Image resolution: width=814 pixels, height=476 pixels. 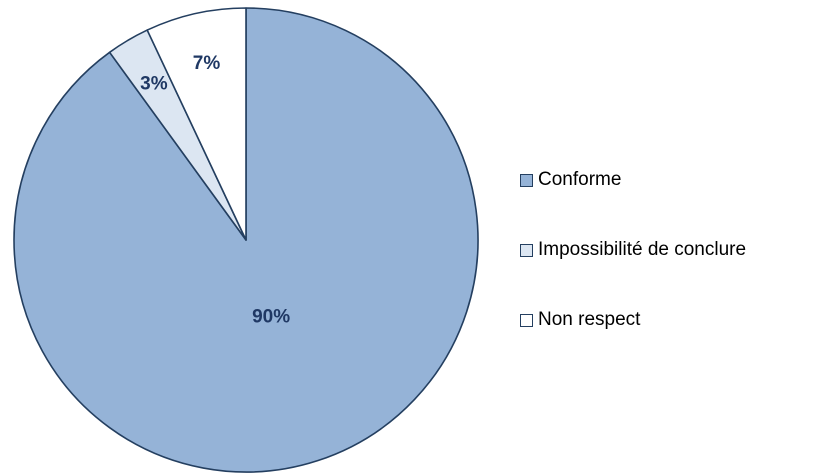 I want to click on legend-item-impossibilite: Impossibilité de conclure, so click(x=665, y=250).